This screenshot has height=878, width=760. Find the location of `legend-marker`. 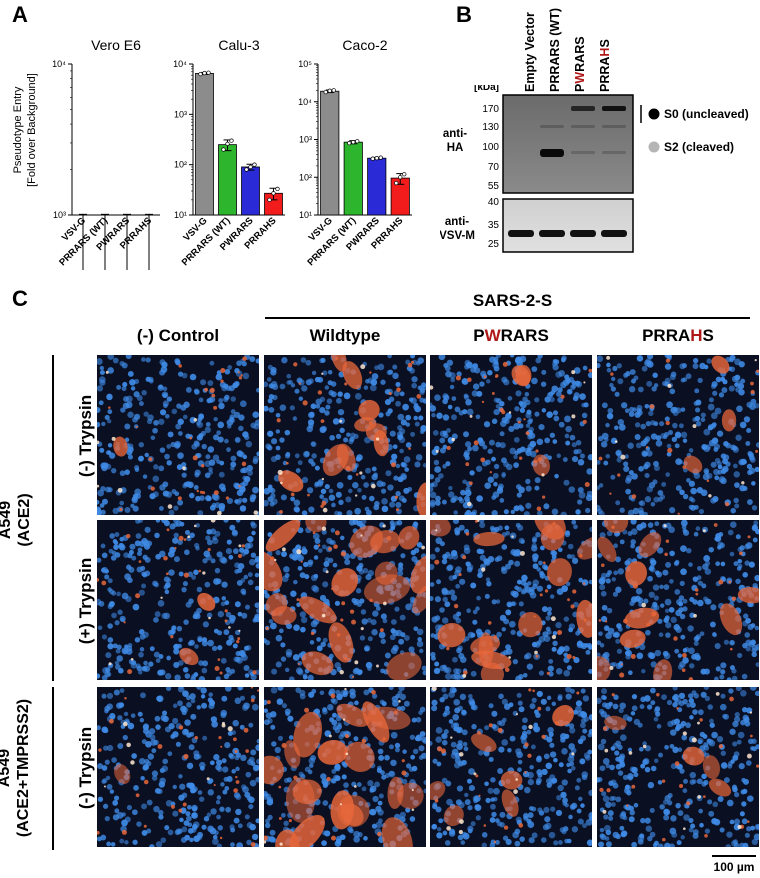

legend-marker is located at coordinates (654, 147).